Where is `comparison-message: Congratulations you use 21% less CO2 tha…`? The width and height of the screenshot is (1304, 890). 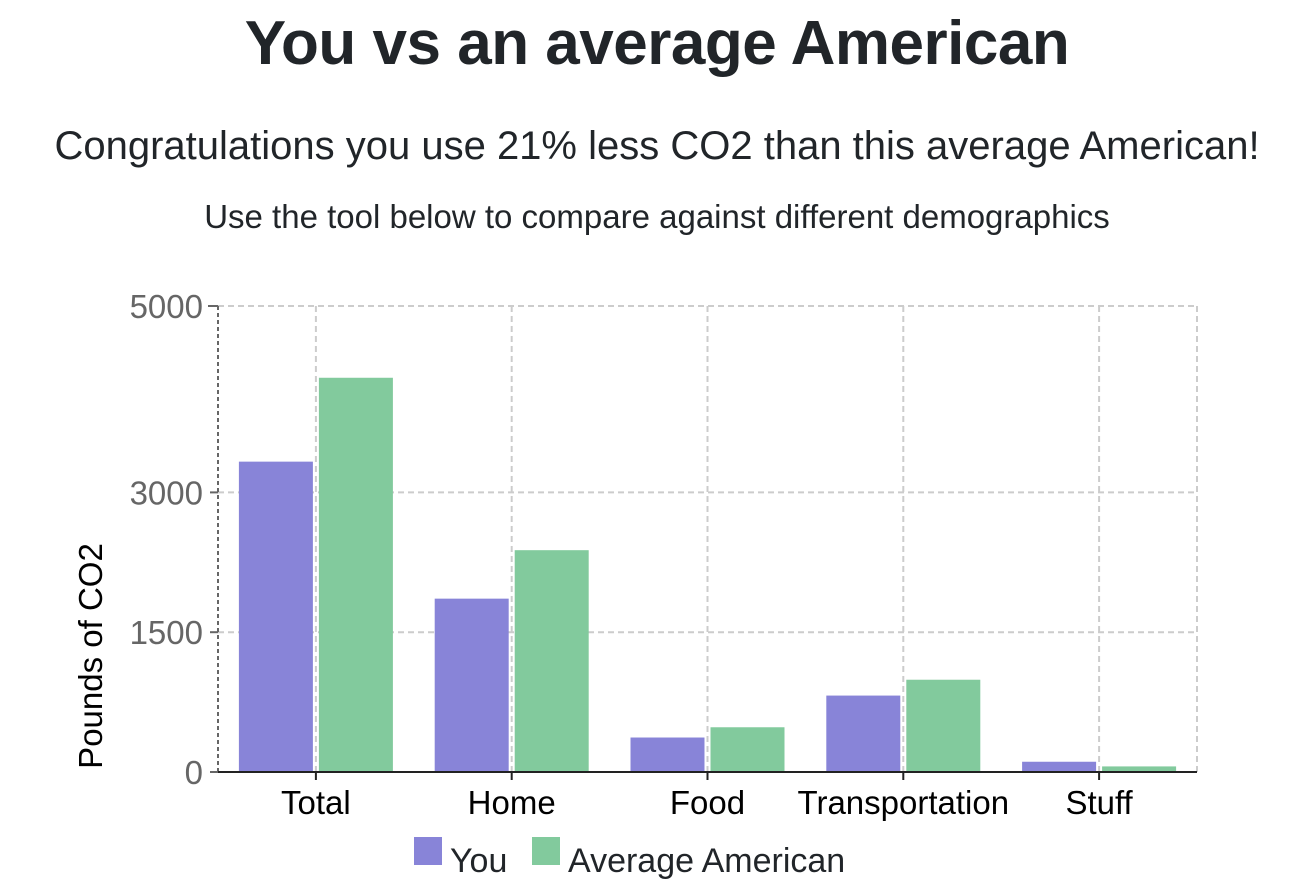
comparison-message: Congratulations you use 21% less CO2 tha… is located at coordinates (657, 146).